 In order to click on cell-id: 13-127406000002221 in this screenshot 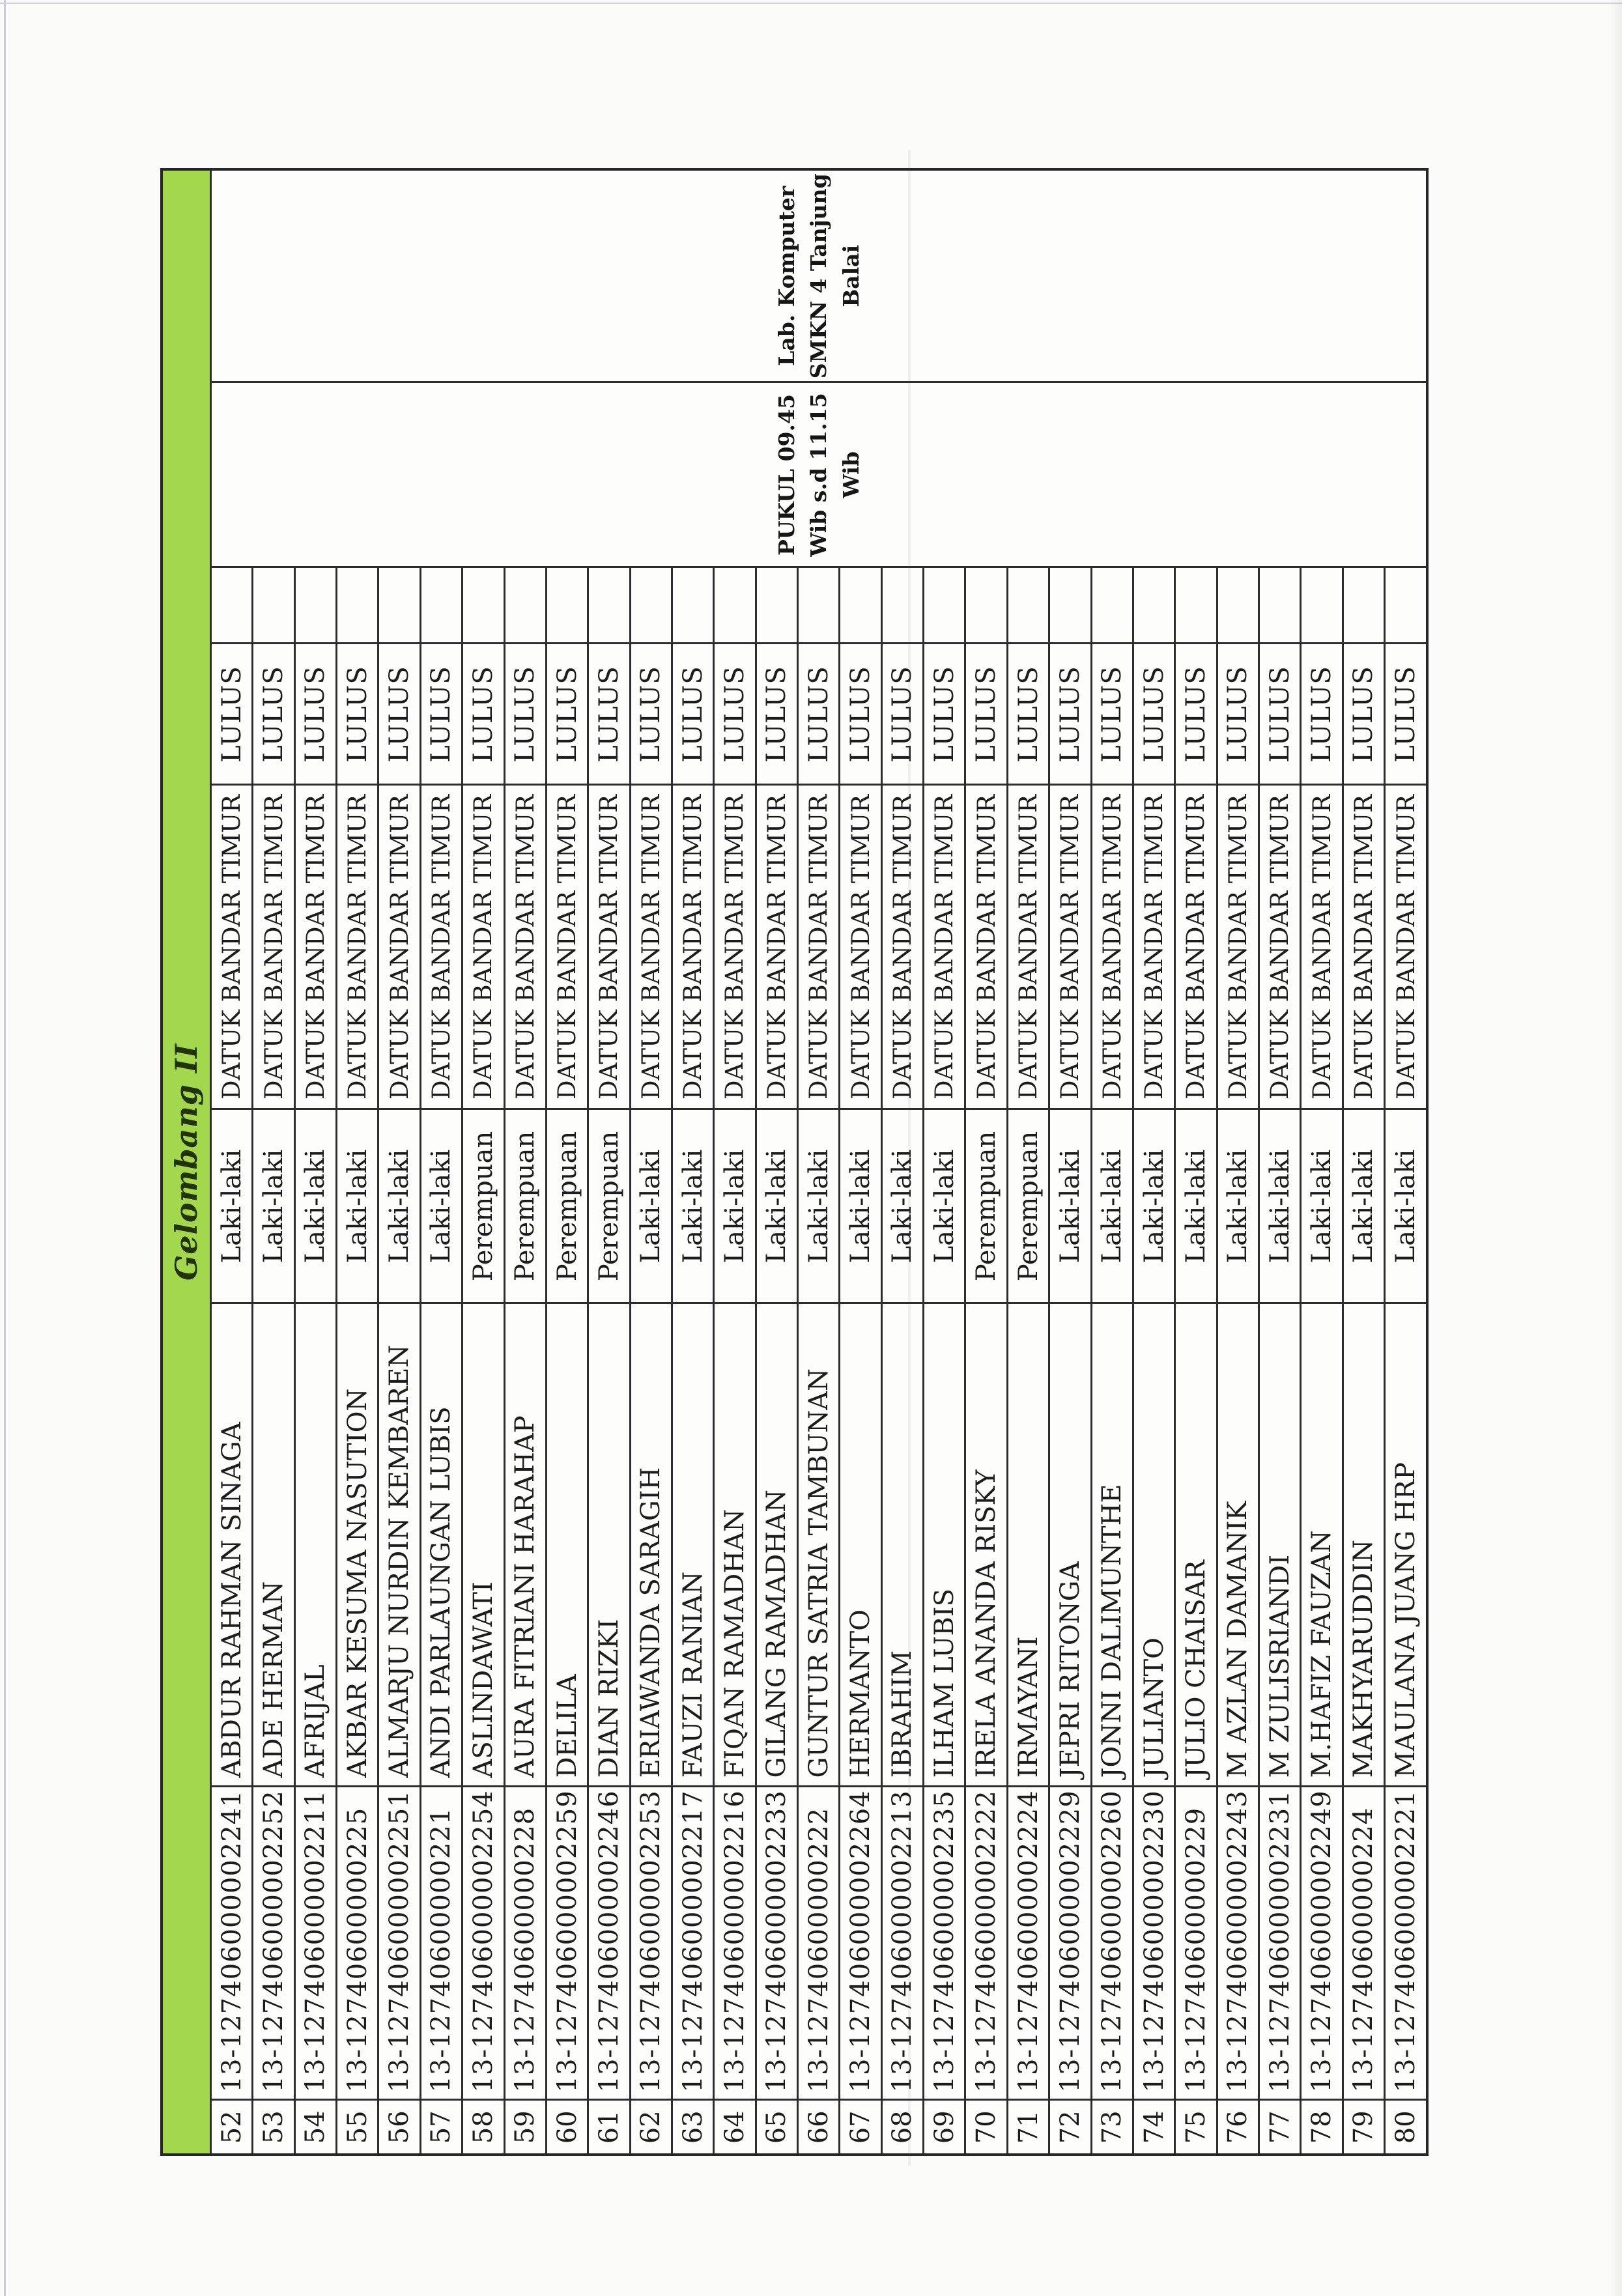, I will do `click(1405, 1944)`.